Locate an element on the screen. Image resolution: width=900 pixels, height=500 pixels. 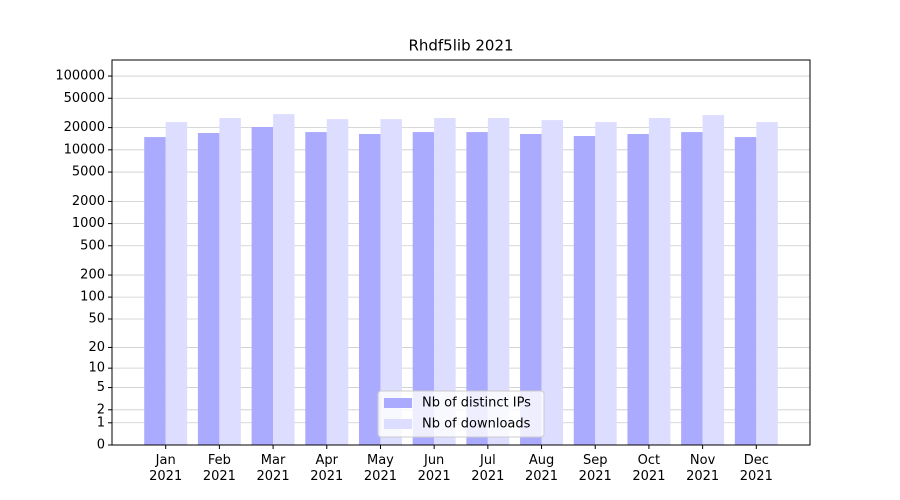
y-tick-label: 50 is located at coordinates (96, 318).